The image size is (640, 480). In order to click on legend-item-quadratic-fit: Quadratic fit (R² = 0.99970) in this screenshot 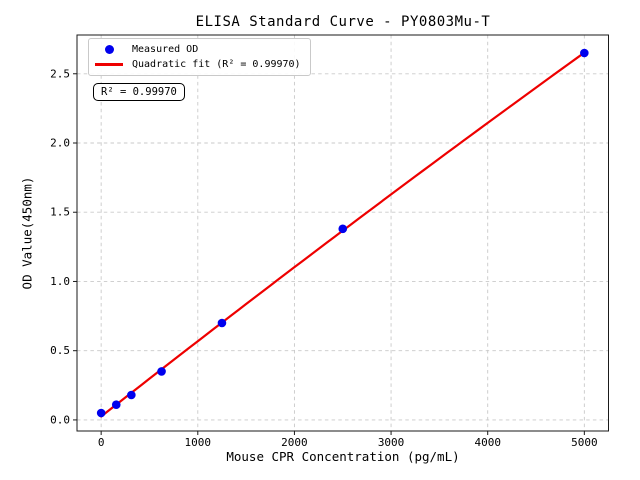, I will do `click(198, 64)`.